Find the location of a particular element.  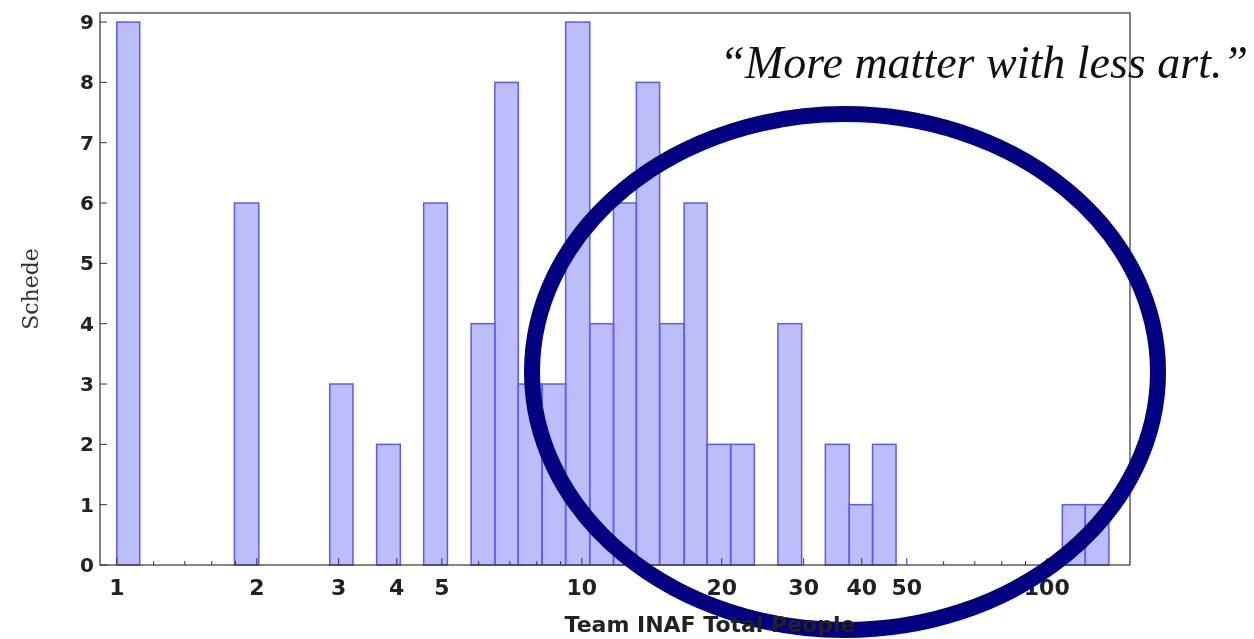

y-tick-label: 2 is located at coordinates (87, 444).